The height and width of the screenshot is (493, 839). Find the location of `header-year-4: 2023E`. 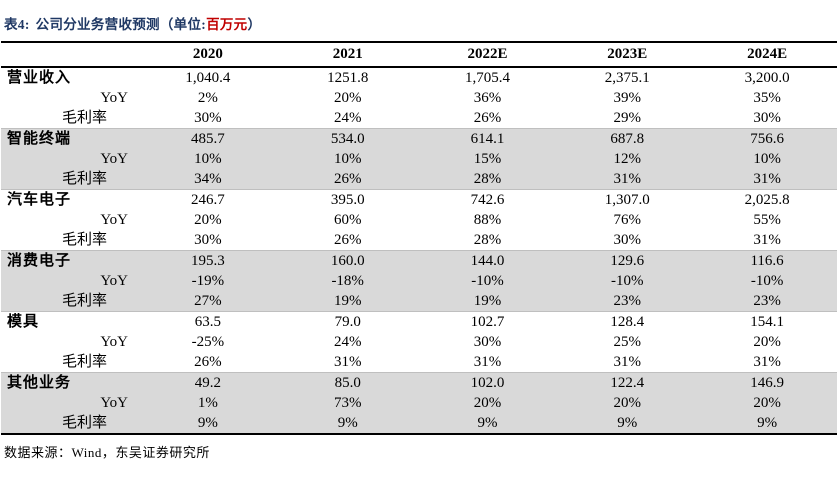

header-year-4: 2023E is located at coordinates (627, 54).